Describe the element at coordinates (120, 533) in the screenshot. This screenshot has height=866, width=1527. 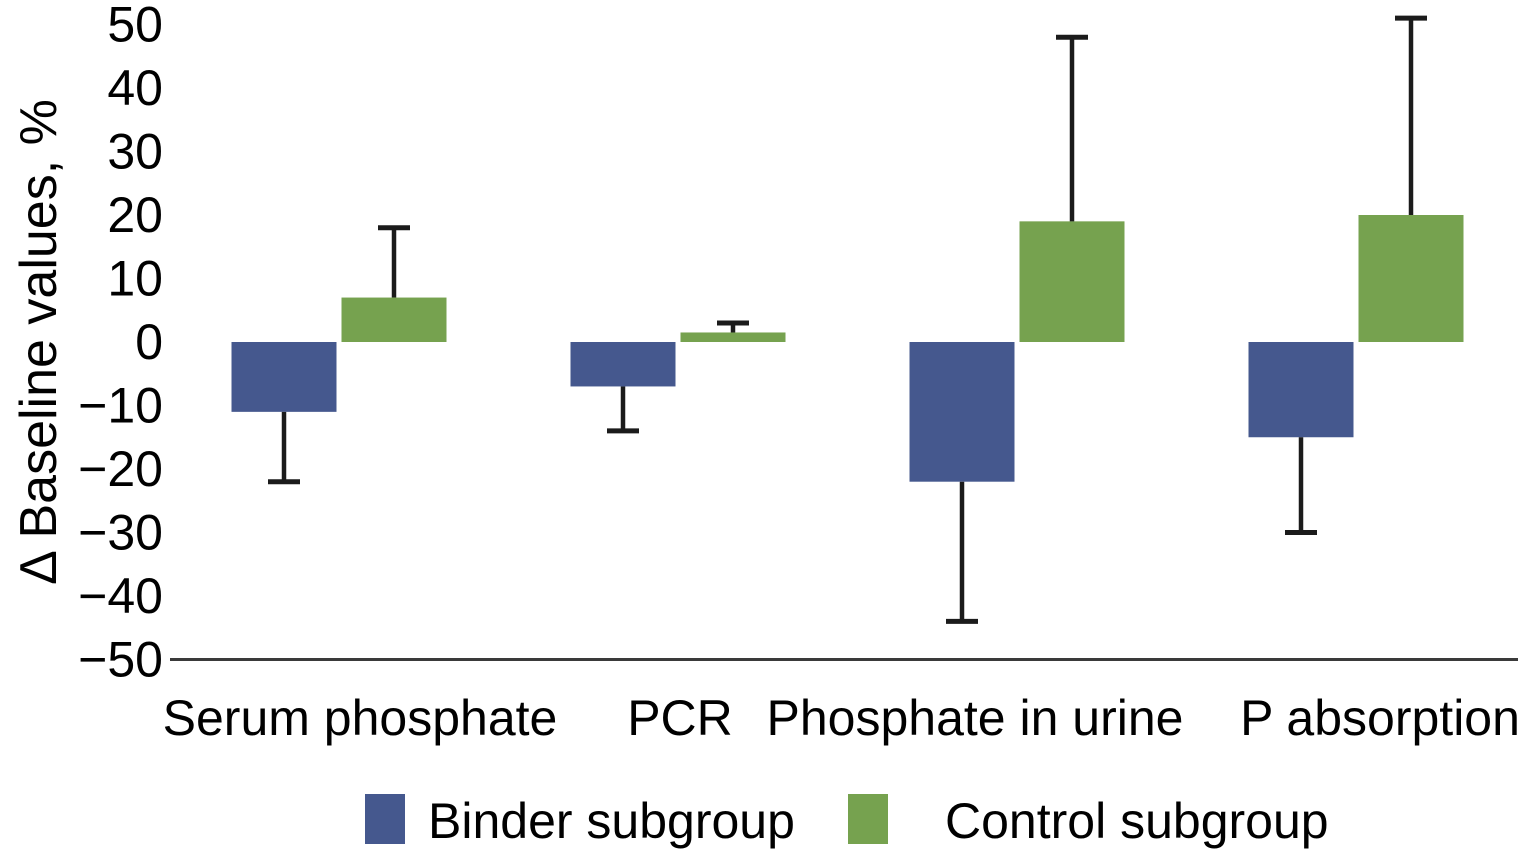
I see `y-tick-label: −30` at that location.